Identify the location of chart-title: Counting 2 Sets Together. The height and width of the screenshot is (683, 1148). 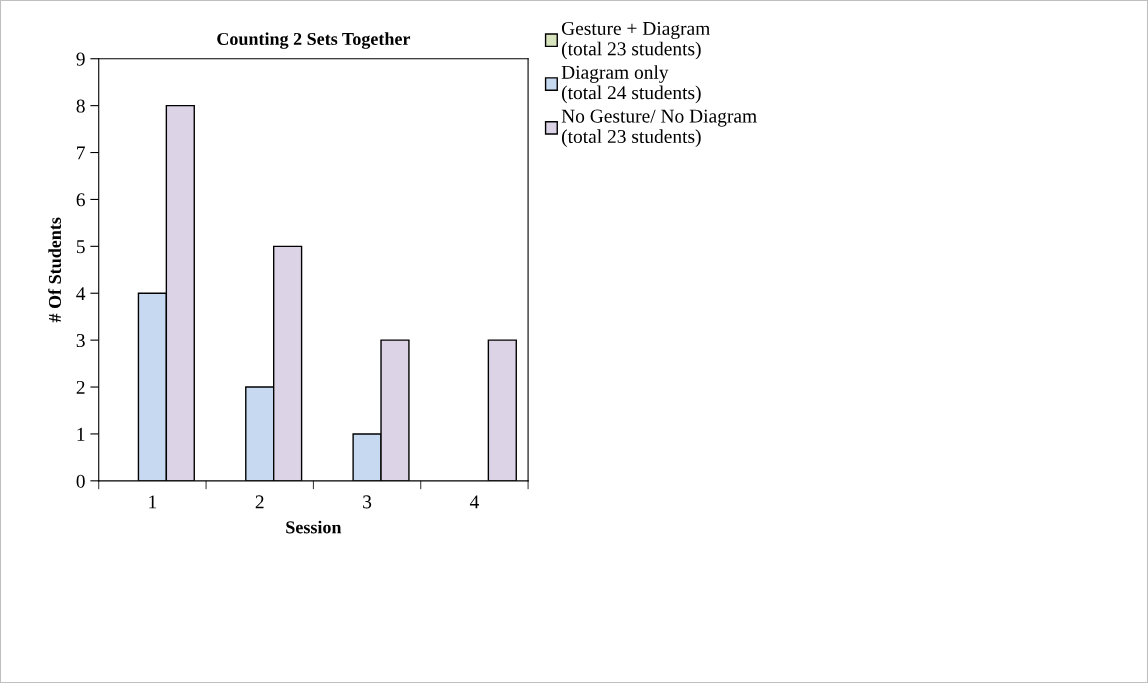
(314, 40).